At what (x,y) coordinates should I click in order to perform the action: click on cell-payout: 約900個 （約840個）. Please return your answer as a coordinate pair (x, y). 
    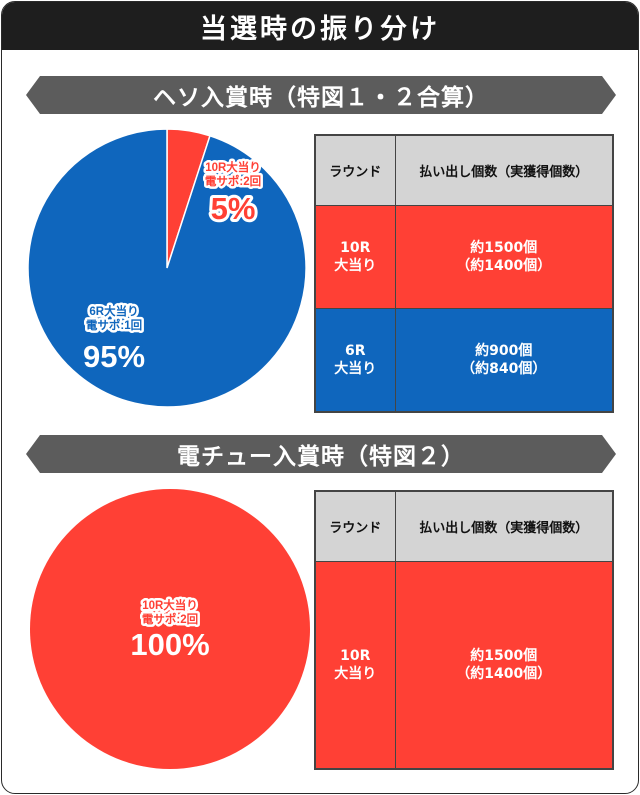
    Looking at the image, I should click on (504, 360).